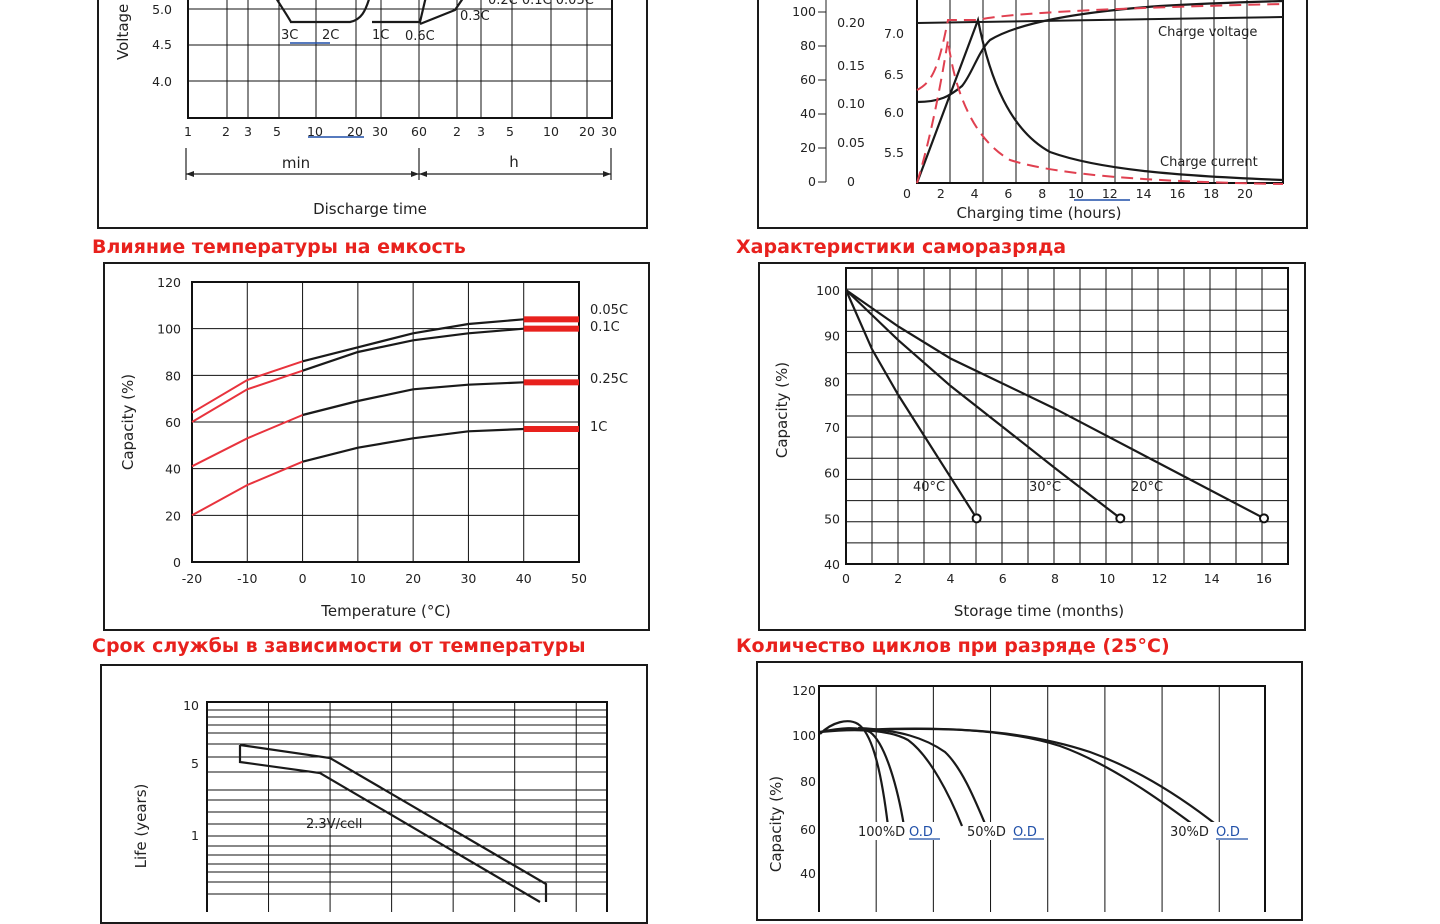  What do you see at coordinates (832, 518) in the screenshot?
I see `sd-ytick: 50` at bounding box center [832, 518].